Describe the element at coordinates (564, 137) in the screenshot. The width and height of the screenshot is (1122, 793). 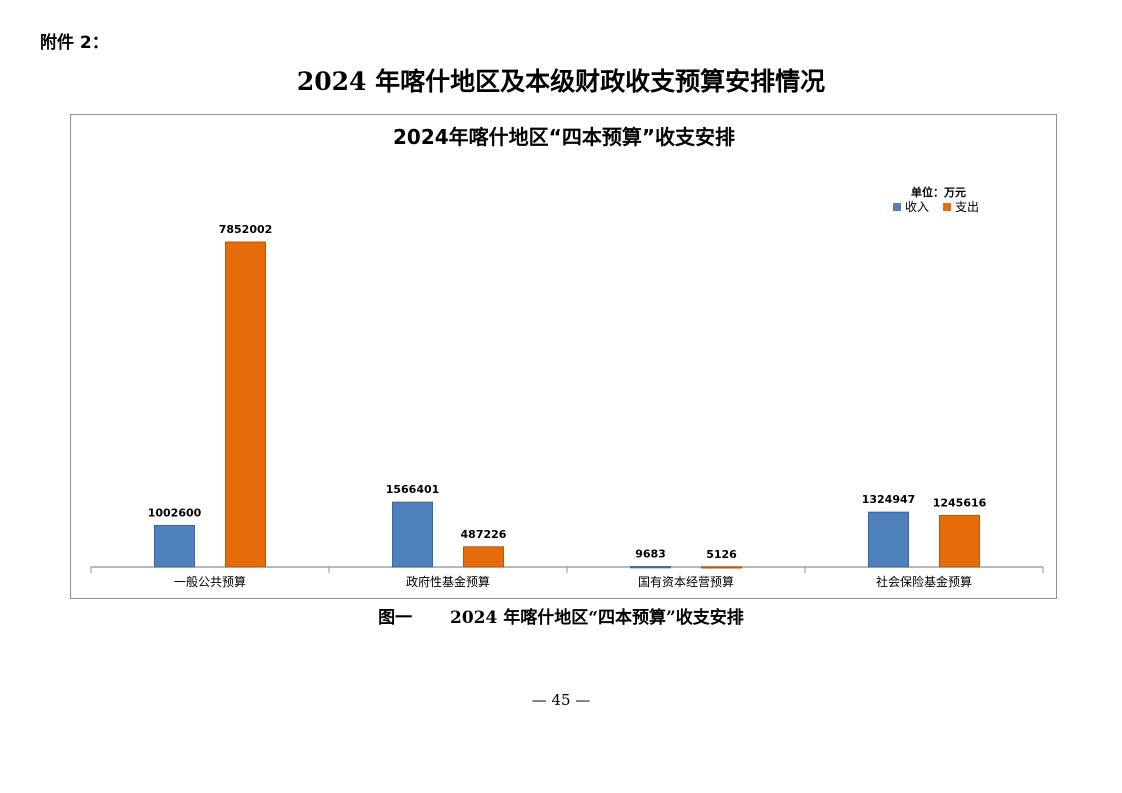
I see `chart-title: 2024年喀什地区“四本预算”收支安排` at that location.